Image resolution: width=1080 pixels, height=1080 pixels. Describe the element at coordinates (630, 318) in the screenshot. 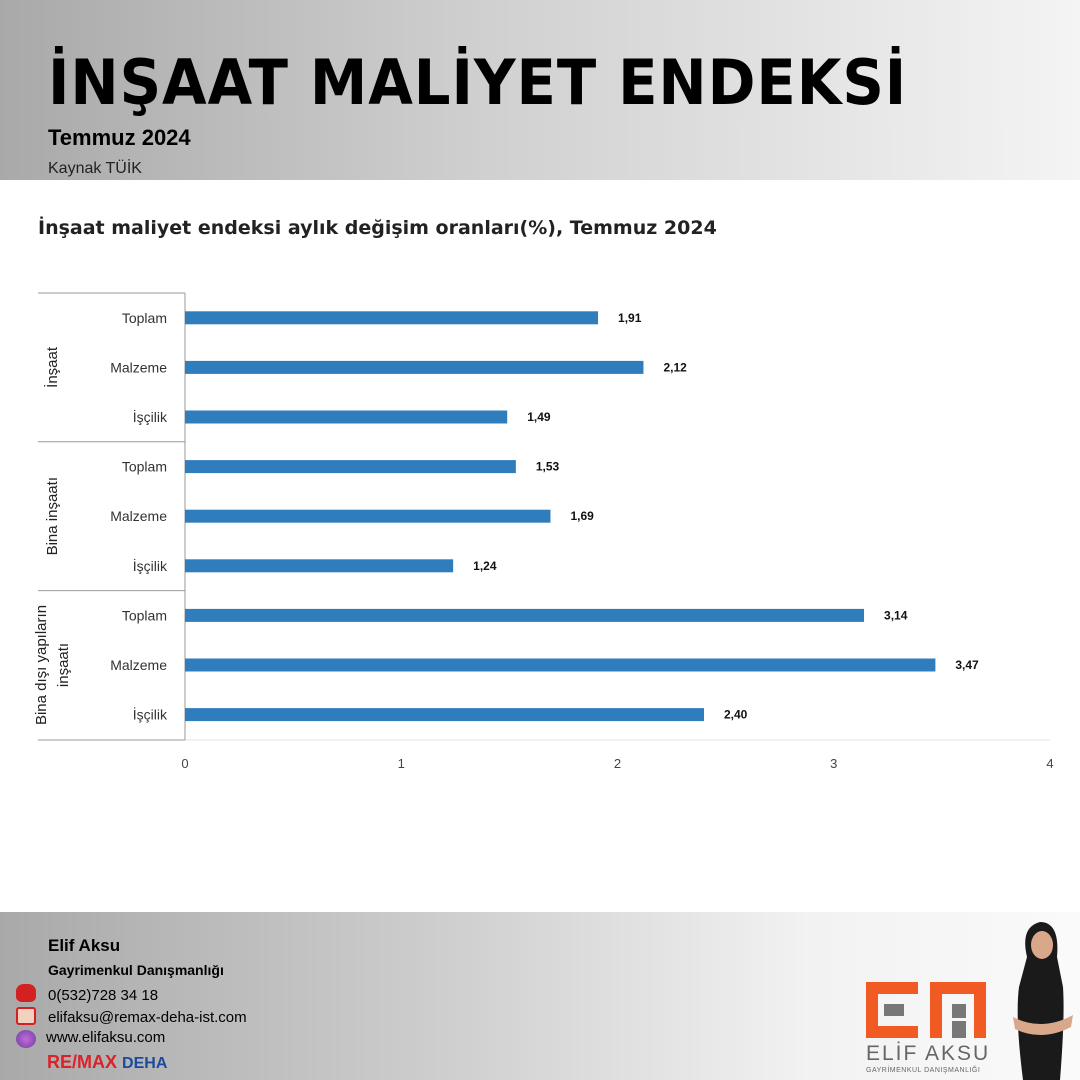

I see `data-label: 1,91` at that location.